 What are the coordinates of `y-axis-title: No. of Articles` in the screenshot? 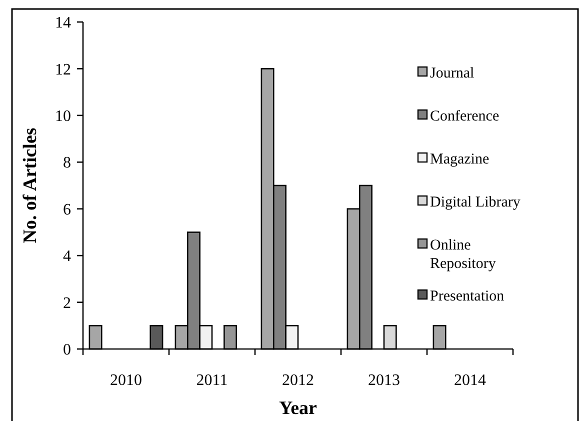 It's located at (30, 186).